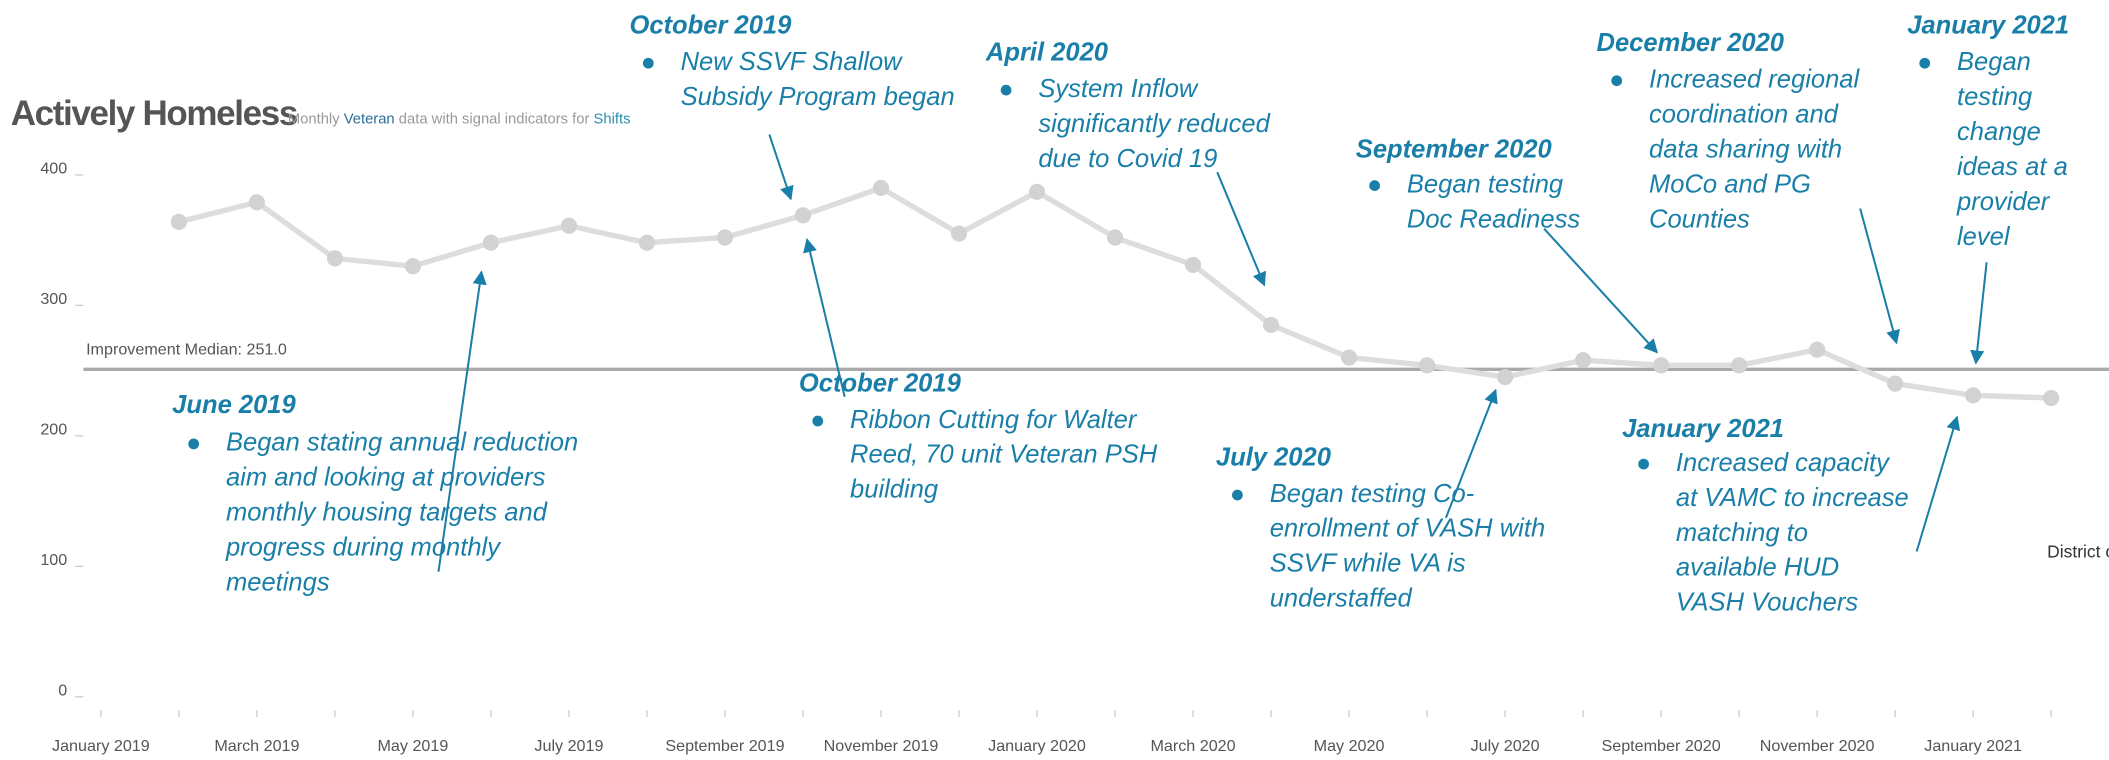 This screenshot has height=760, width=2109. What do you see at coordinates (386, 478) in the screenshot?
I see `annotation-text: aim and looking at providers` at bounding box center [386, 478].